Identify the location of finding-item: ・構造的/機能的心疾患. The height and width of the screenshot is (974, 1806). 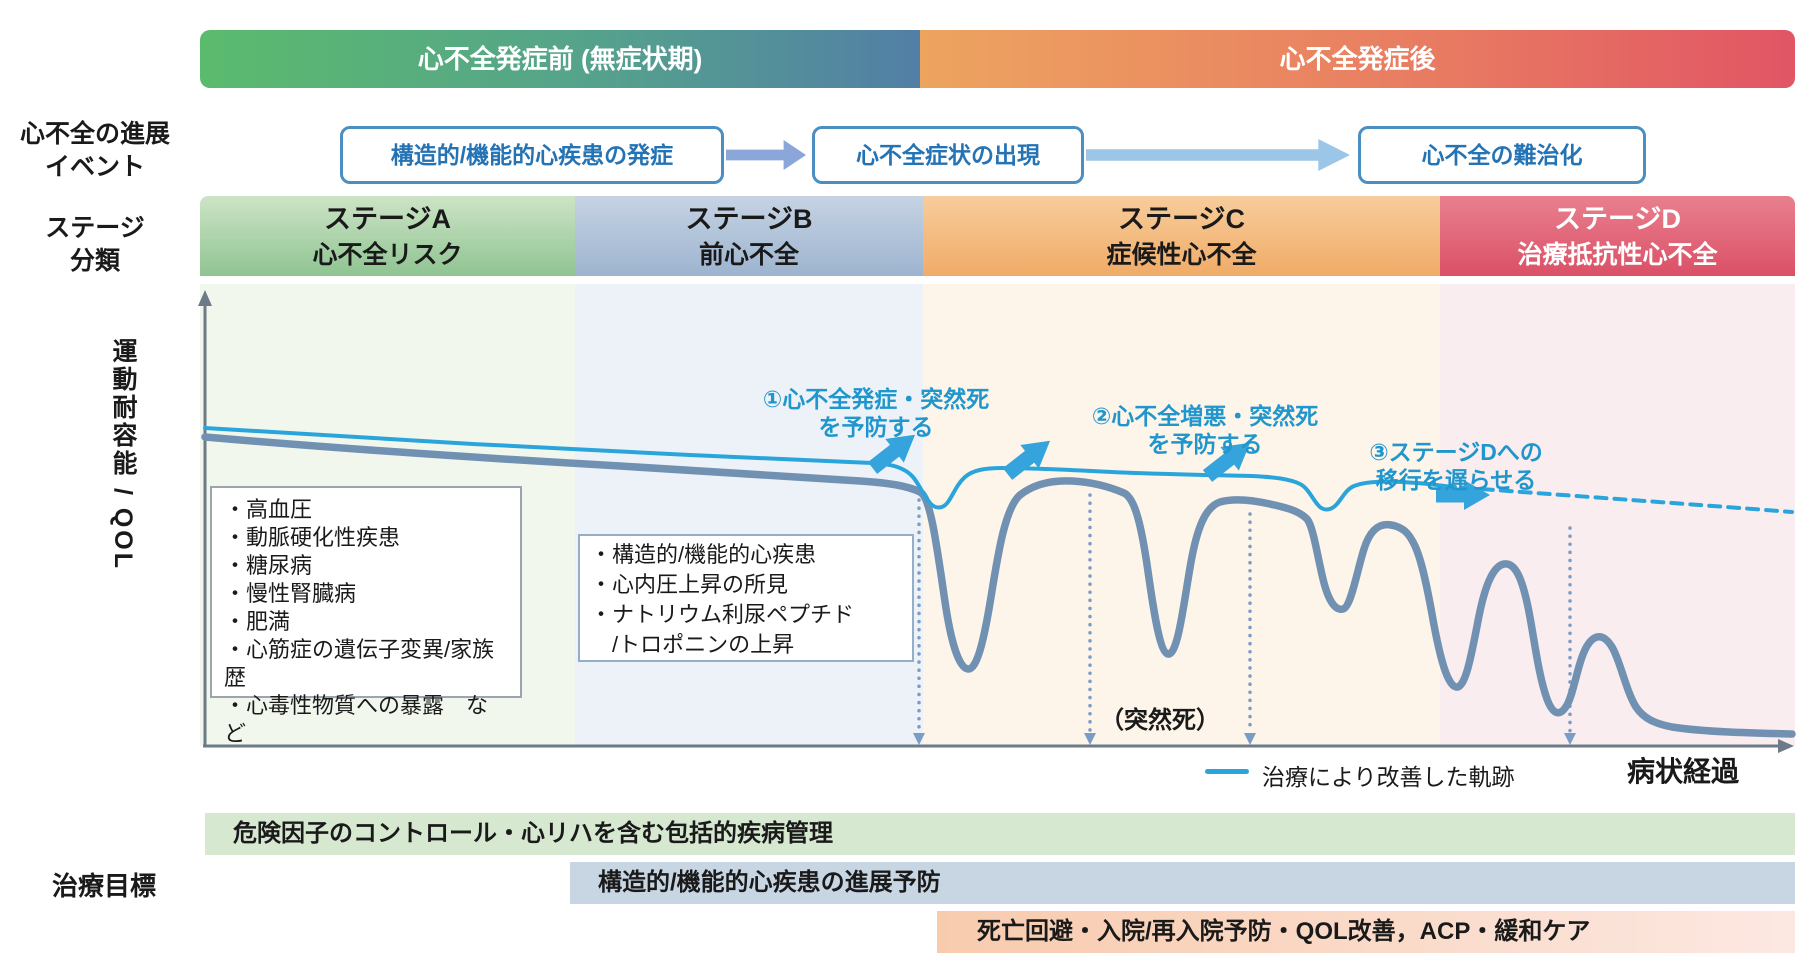
(703, 554).